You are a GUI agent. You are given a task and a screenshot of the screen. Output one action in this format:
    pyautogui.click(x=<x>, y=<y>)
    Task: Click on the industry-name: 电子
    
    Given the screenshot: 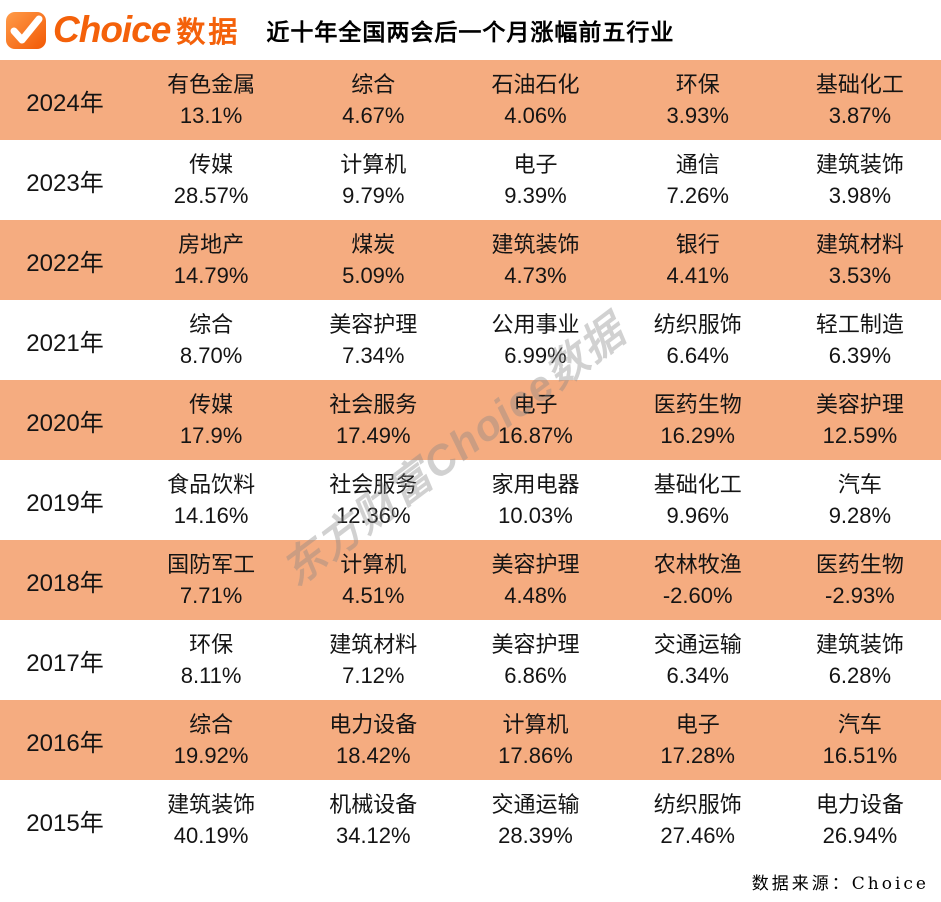 What is the action you would take?
    pyautogui.click(x=535, y=404)
    